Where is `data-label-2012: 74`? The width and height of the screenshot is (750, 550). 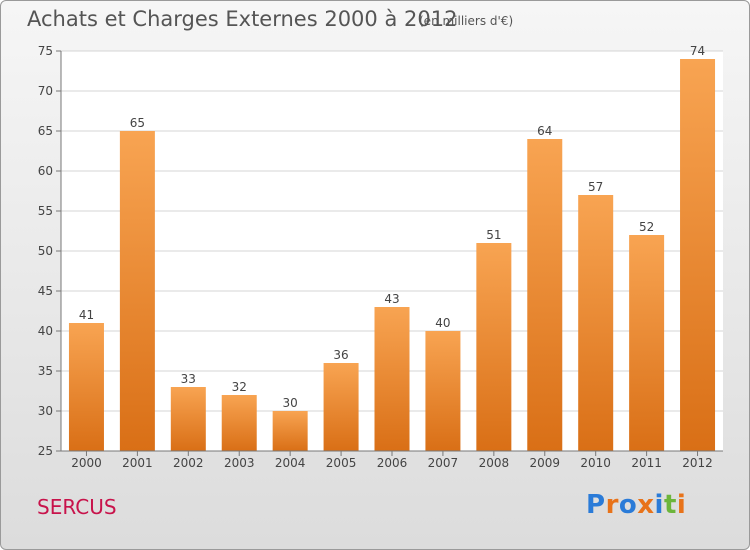
data-label-2012: 74 is located at coordinates (697, 51).